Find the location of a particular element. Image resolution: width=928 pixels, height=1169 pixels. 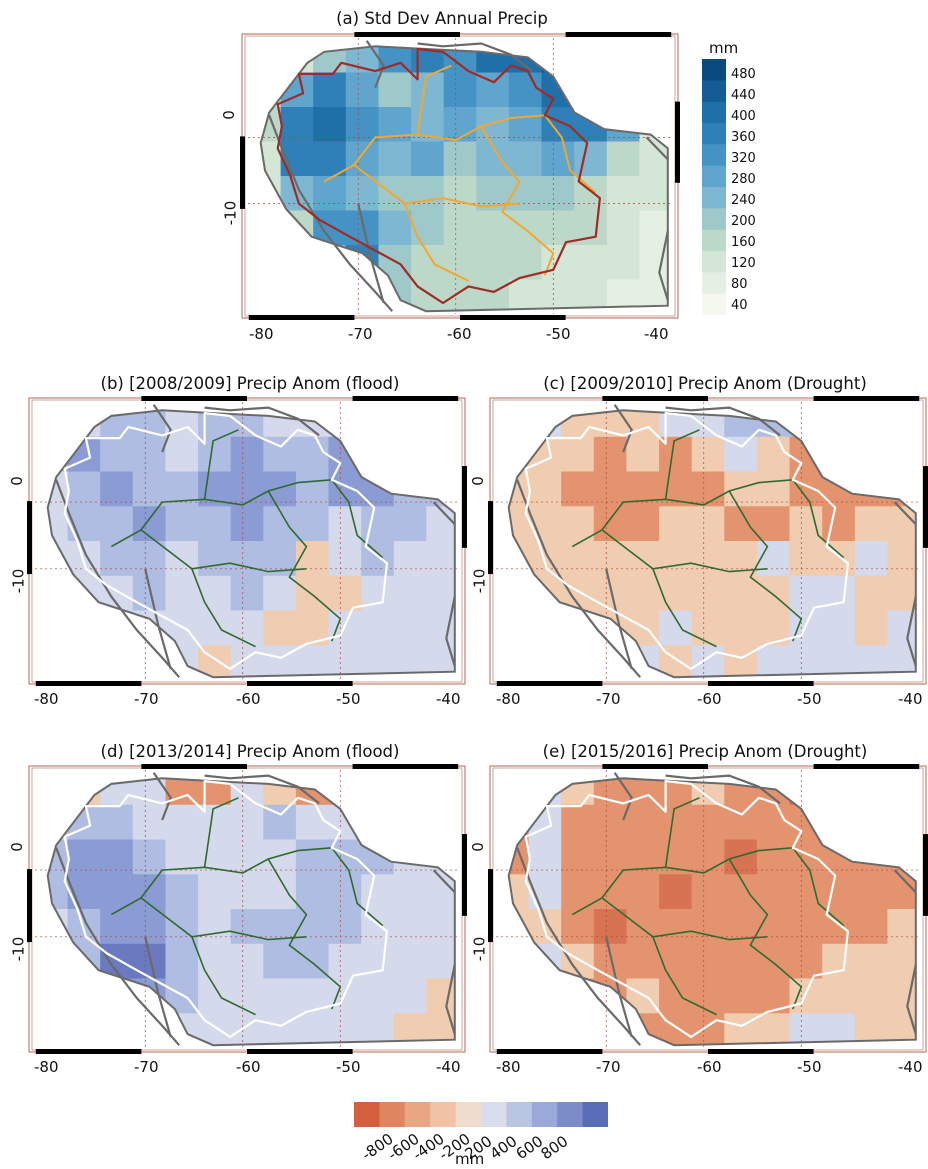

axis-bar-right is located at coordinates (925, 875).